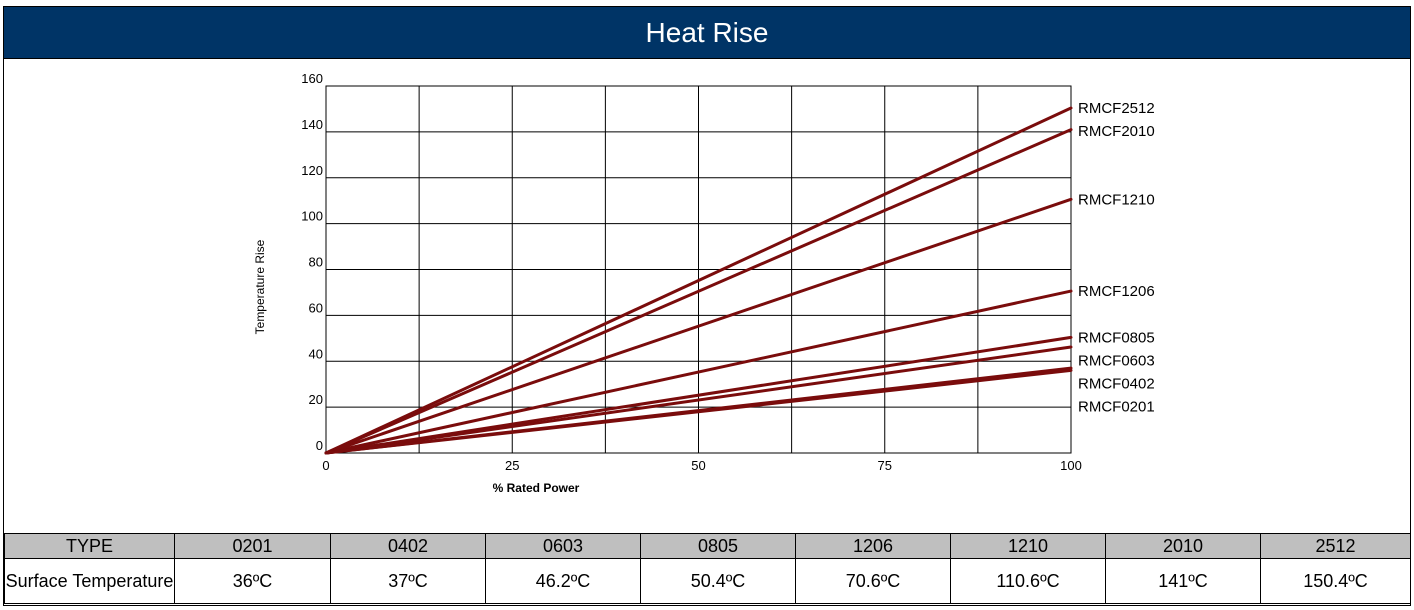  What do you see at coordinates (1335, 581) in the screenshot?
I see `temperature-cell: 150.4ºC` at bounding box center [1335, 581].